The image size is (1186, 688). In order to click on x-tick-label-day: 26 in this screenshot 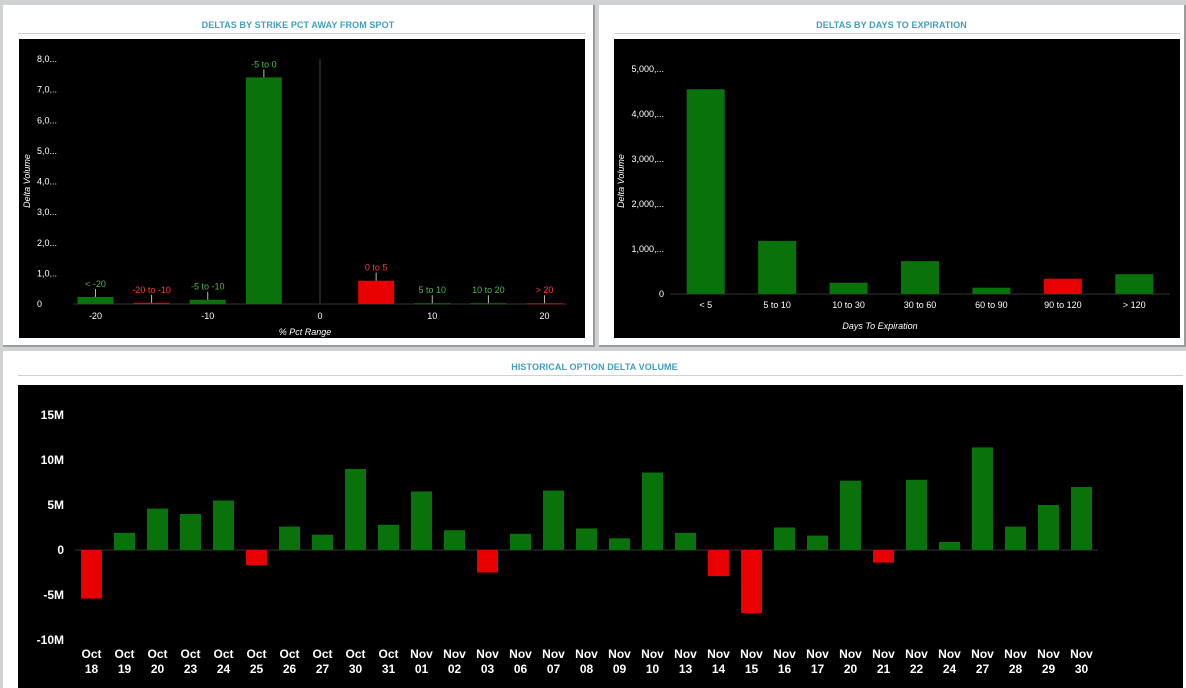, I will do `click(290, 669)`.